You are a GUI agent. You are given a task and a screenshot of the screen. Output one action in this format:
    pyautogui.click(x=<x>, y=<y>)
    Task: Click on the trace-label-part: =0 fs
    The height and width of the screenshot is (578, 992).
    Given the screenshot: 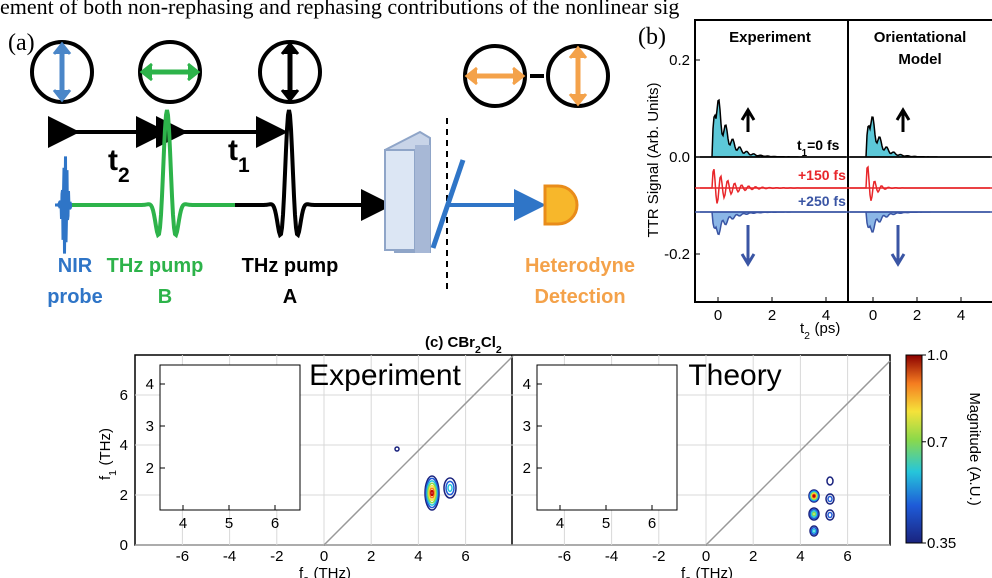 What is the action you would take?
    pyautogui.click(x=823, y=145)
    